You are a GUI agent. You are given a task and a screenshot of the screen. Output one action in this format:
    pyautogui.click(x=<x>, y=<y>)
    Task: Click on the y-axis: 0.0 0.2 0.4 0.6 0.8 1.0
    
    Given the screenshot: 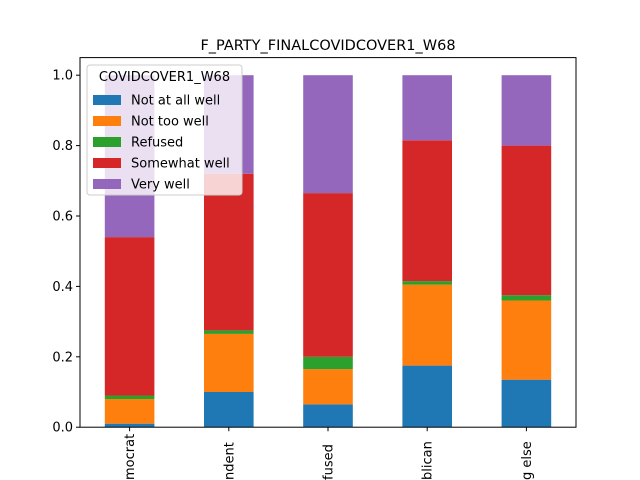 What is the action you would take?
    pyautogui.click(x=66, y=252)
    